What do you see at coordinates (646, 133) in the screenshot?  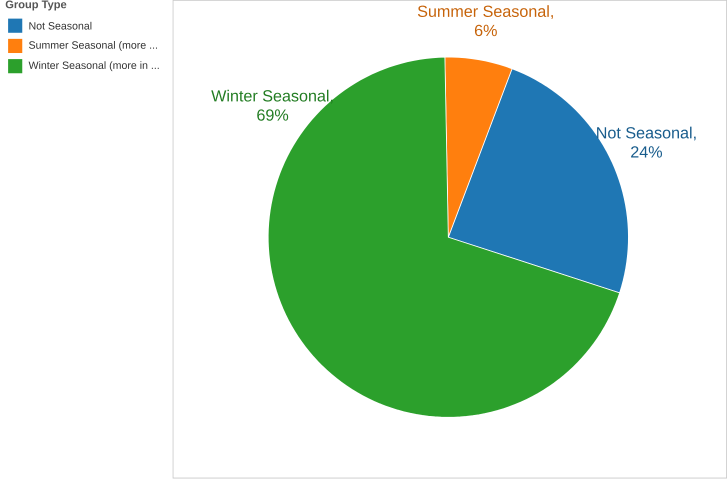 I see `text: Not Seasonal,` at bounding box center [646, 133].